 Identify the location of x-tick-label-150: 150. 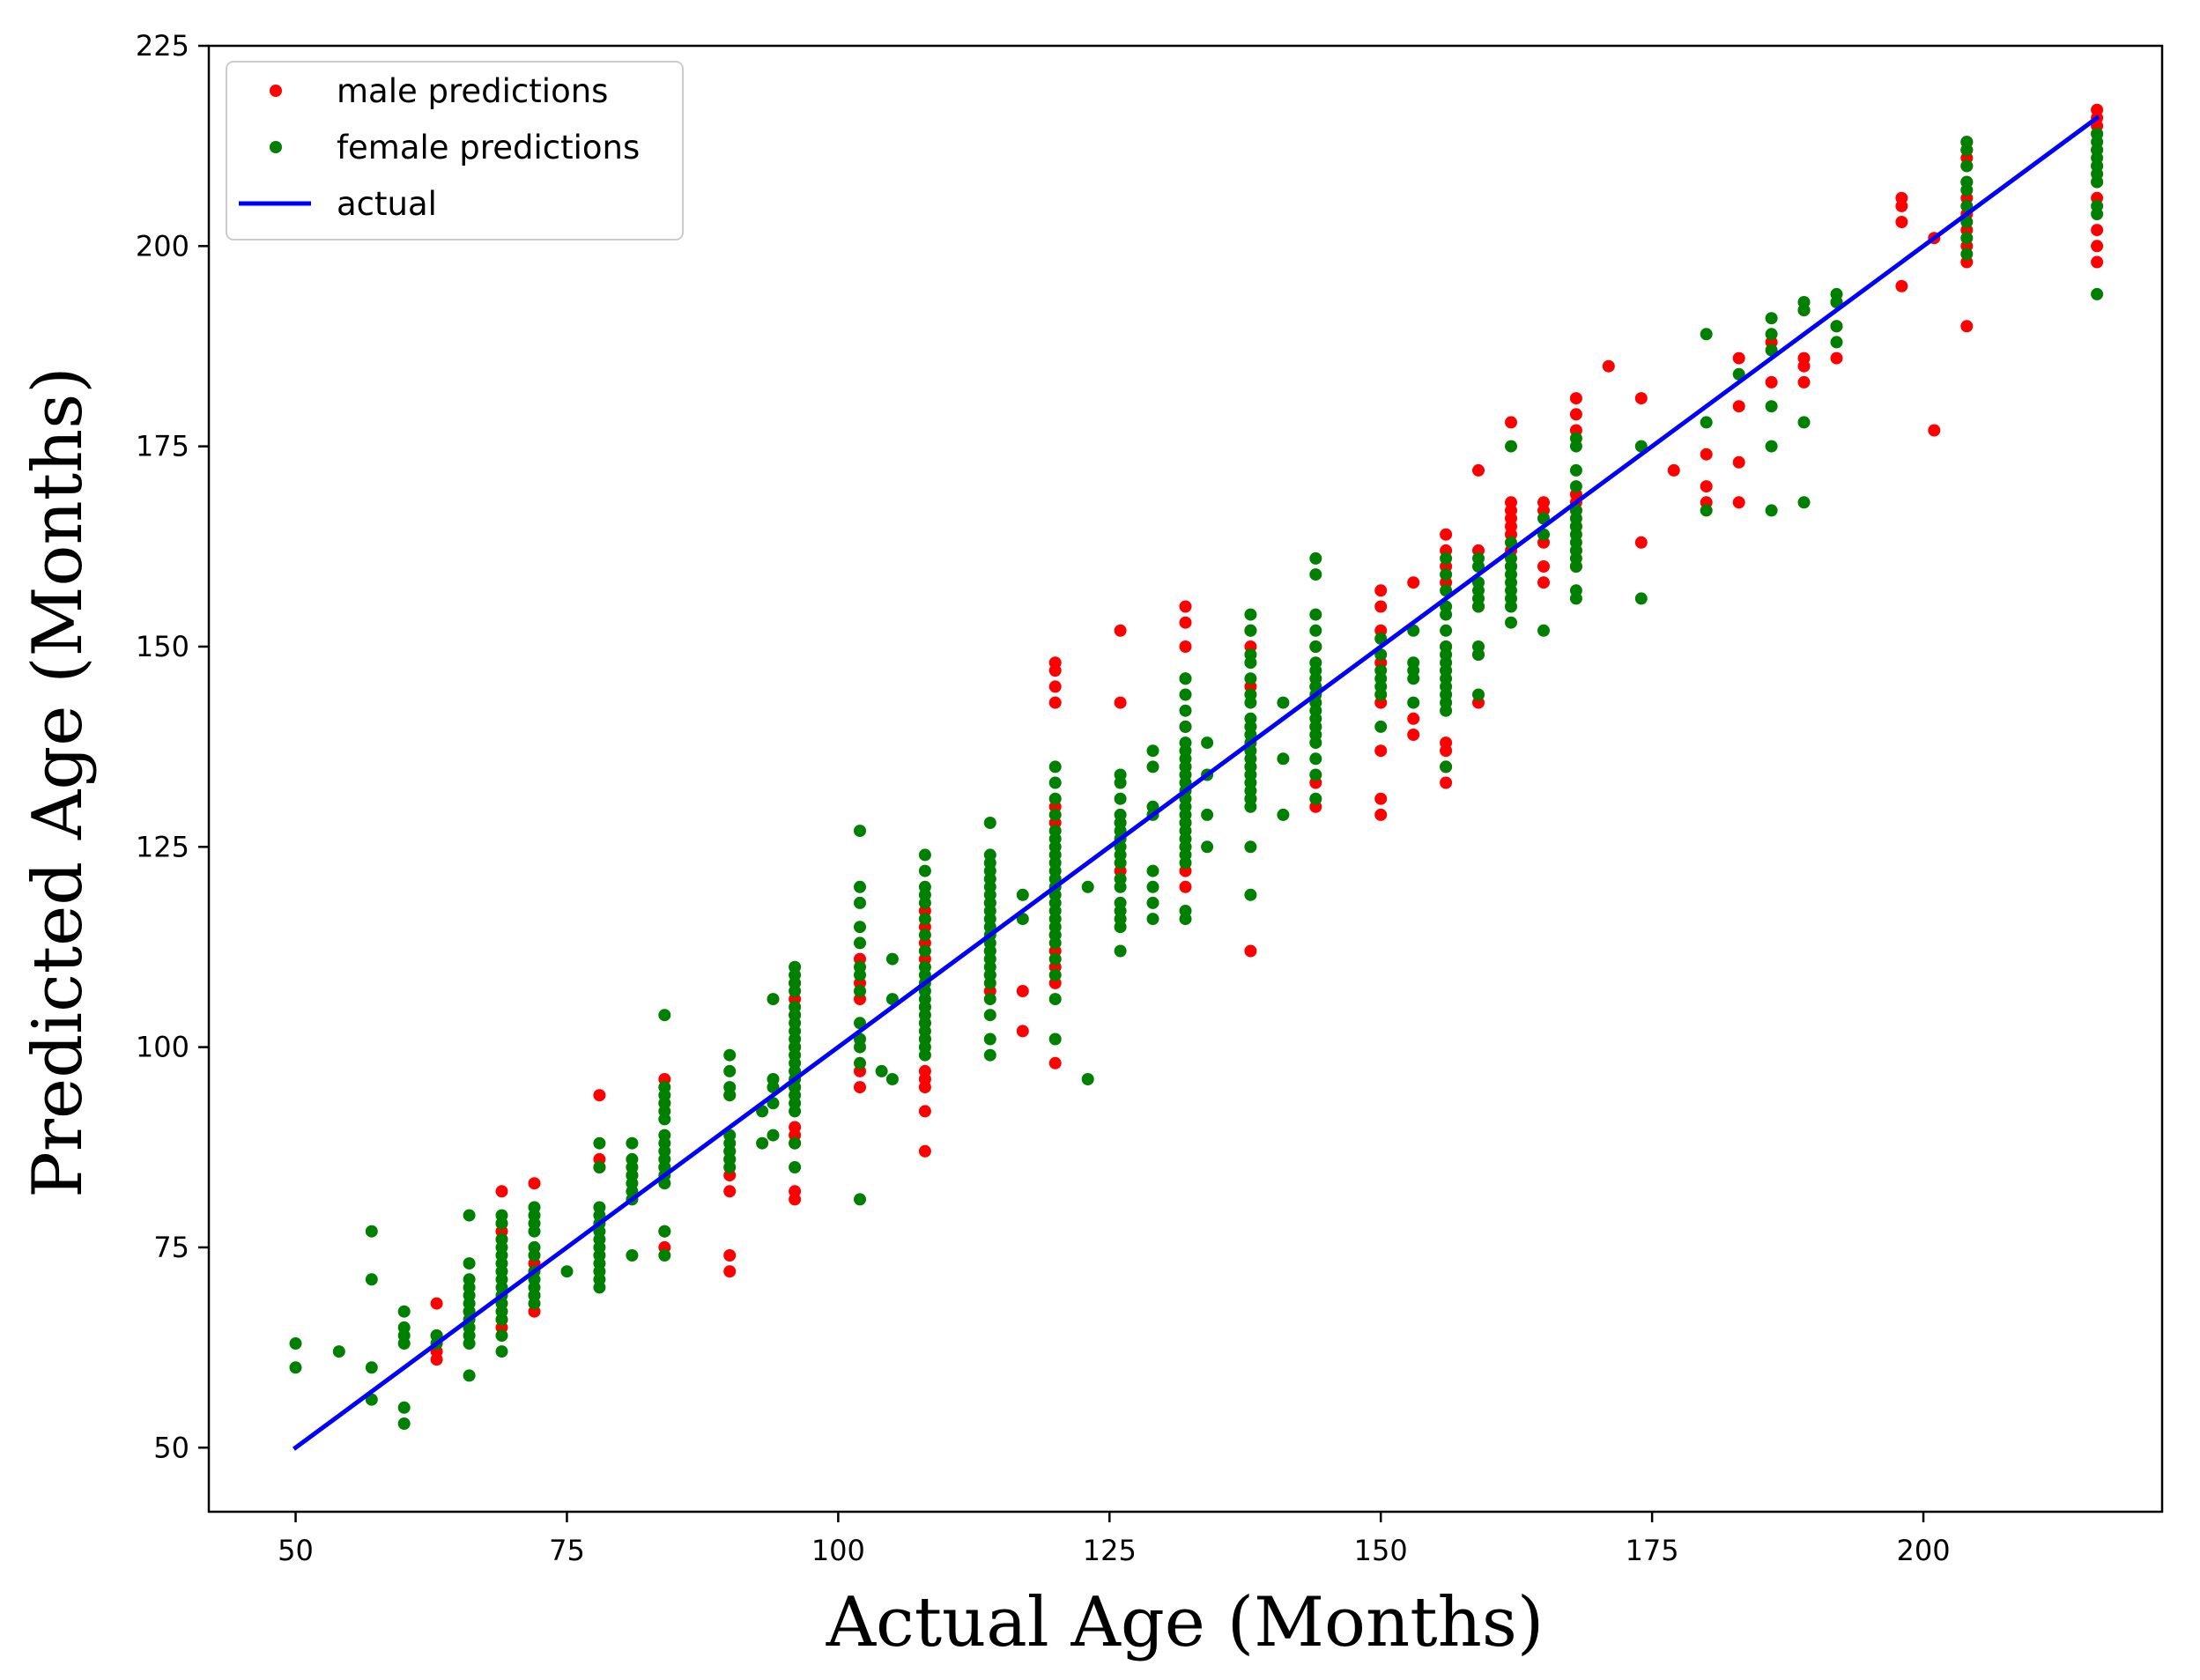
(1381, 1550).